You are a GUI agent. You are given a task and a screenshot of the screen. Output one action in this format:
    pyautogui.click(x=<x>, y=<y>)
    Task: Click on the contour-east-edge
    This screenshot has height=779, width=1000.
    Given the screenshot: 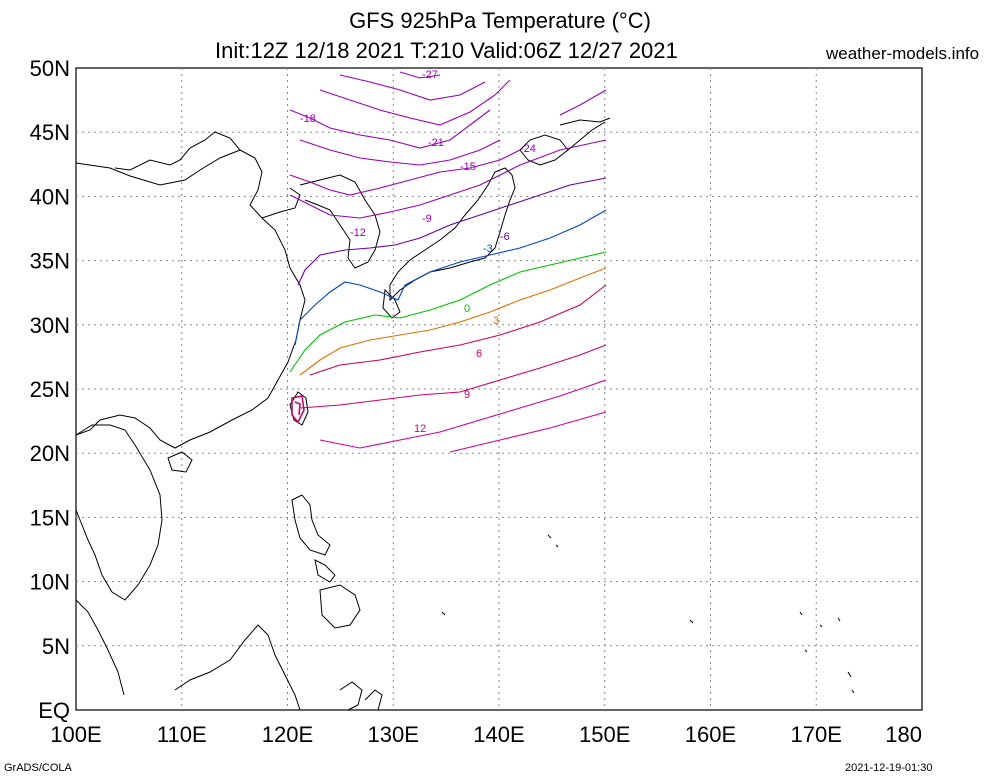 What is the action you would take?
    pyautogui.click(x=583, y=102)
    